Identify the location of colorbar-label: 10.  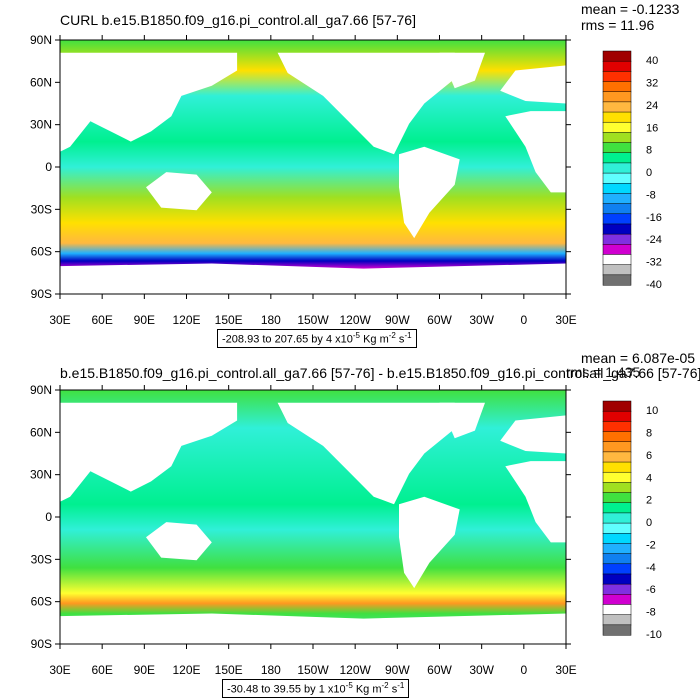
(652, 411).